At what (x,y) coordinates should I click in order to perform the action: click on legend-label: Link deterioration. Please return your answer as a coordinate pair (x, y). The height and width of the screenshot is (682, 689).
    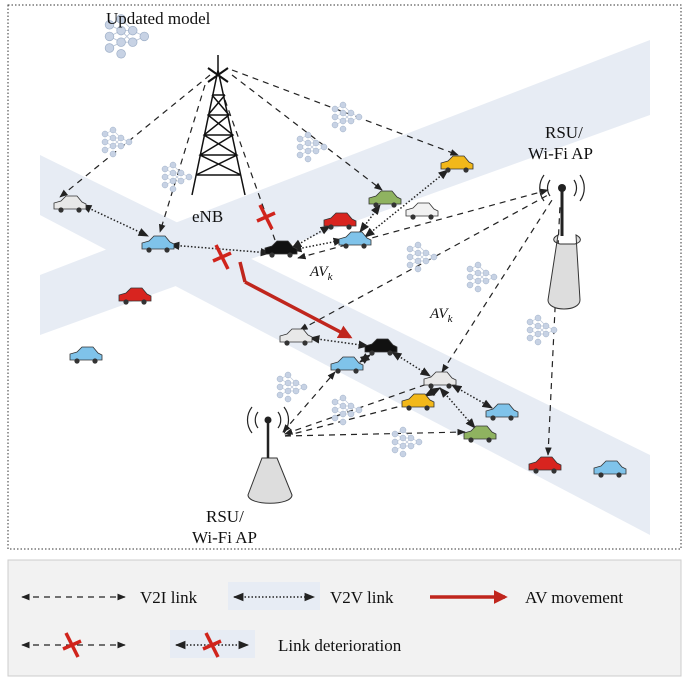
    Looking at the image, I should click on (340, 645).